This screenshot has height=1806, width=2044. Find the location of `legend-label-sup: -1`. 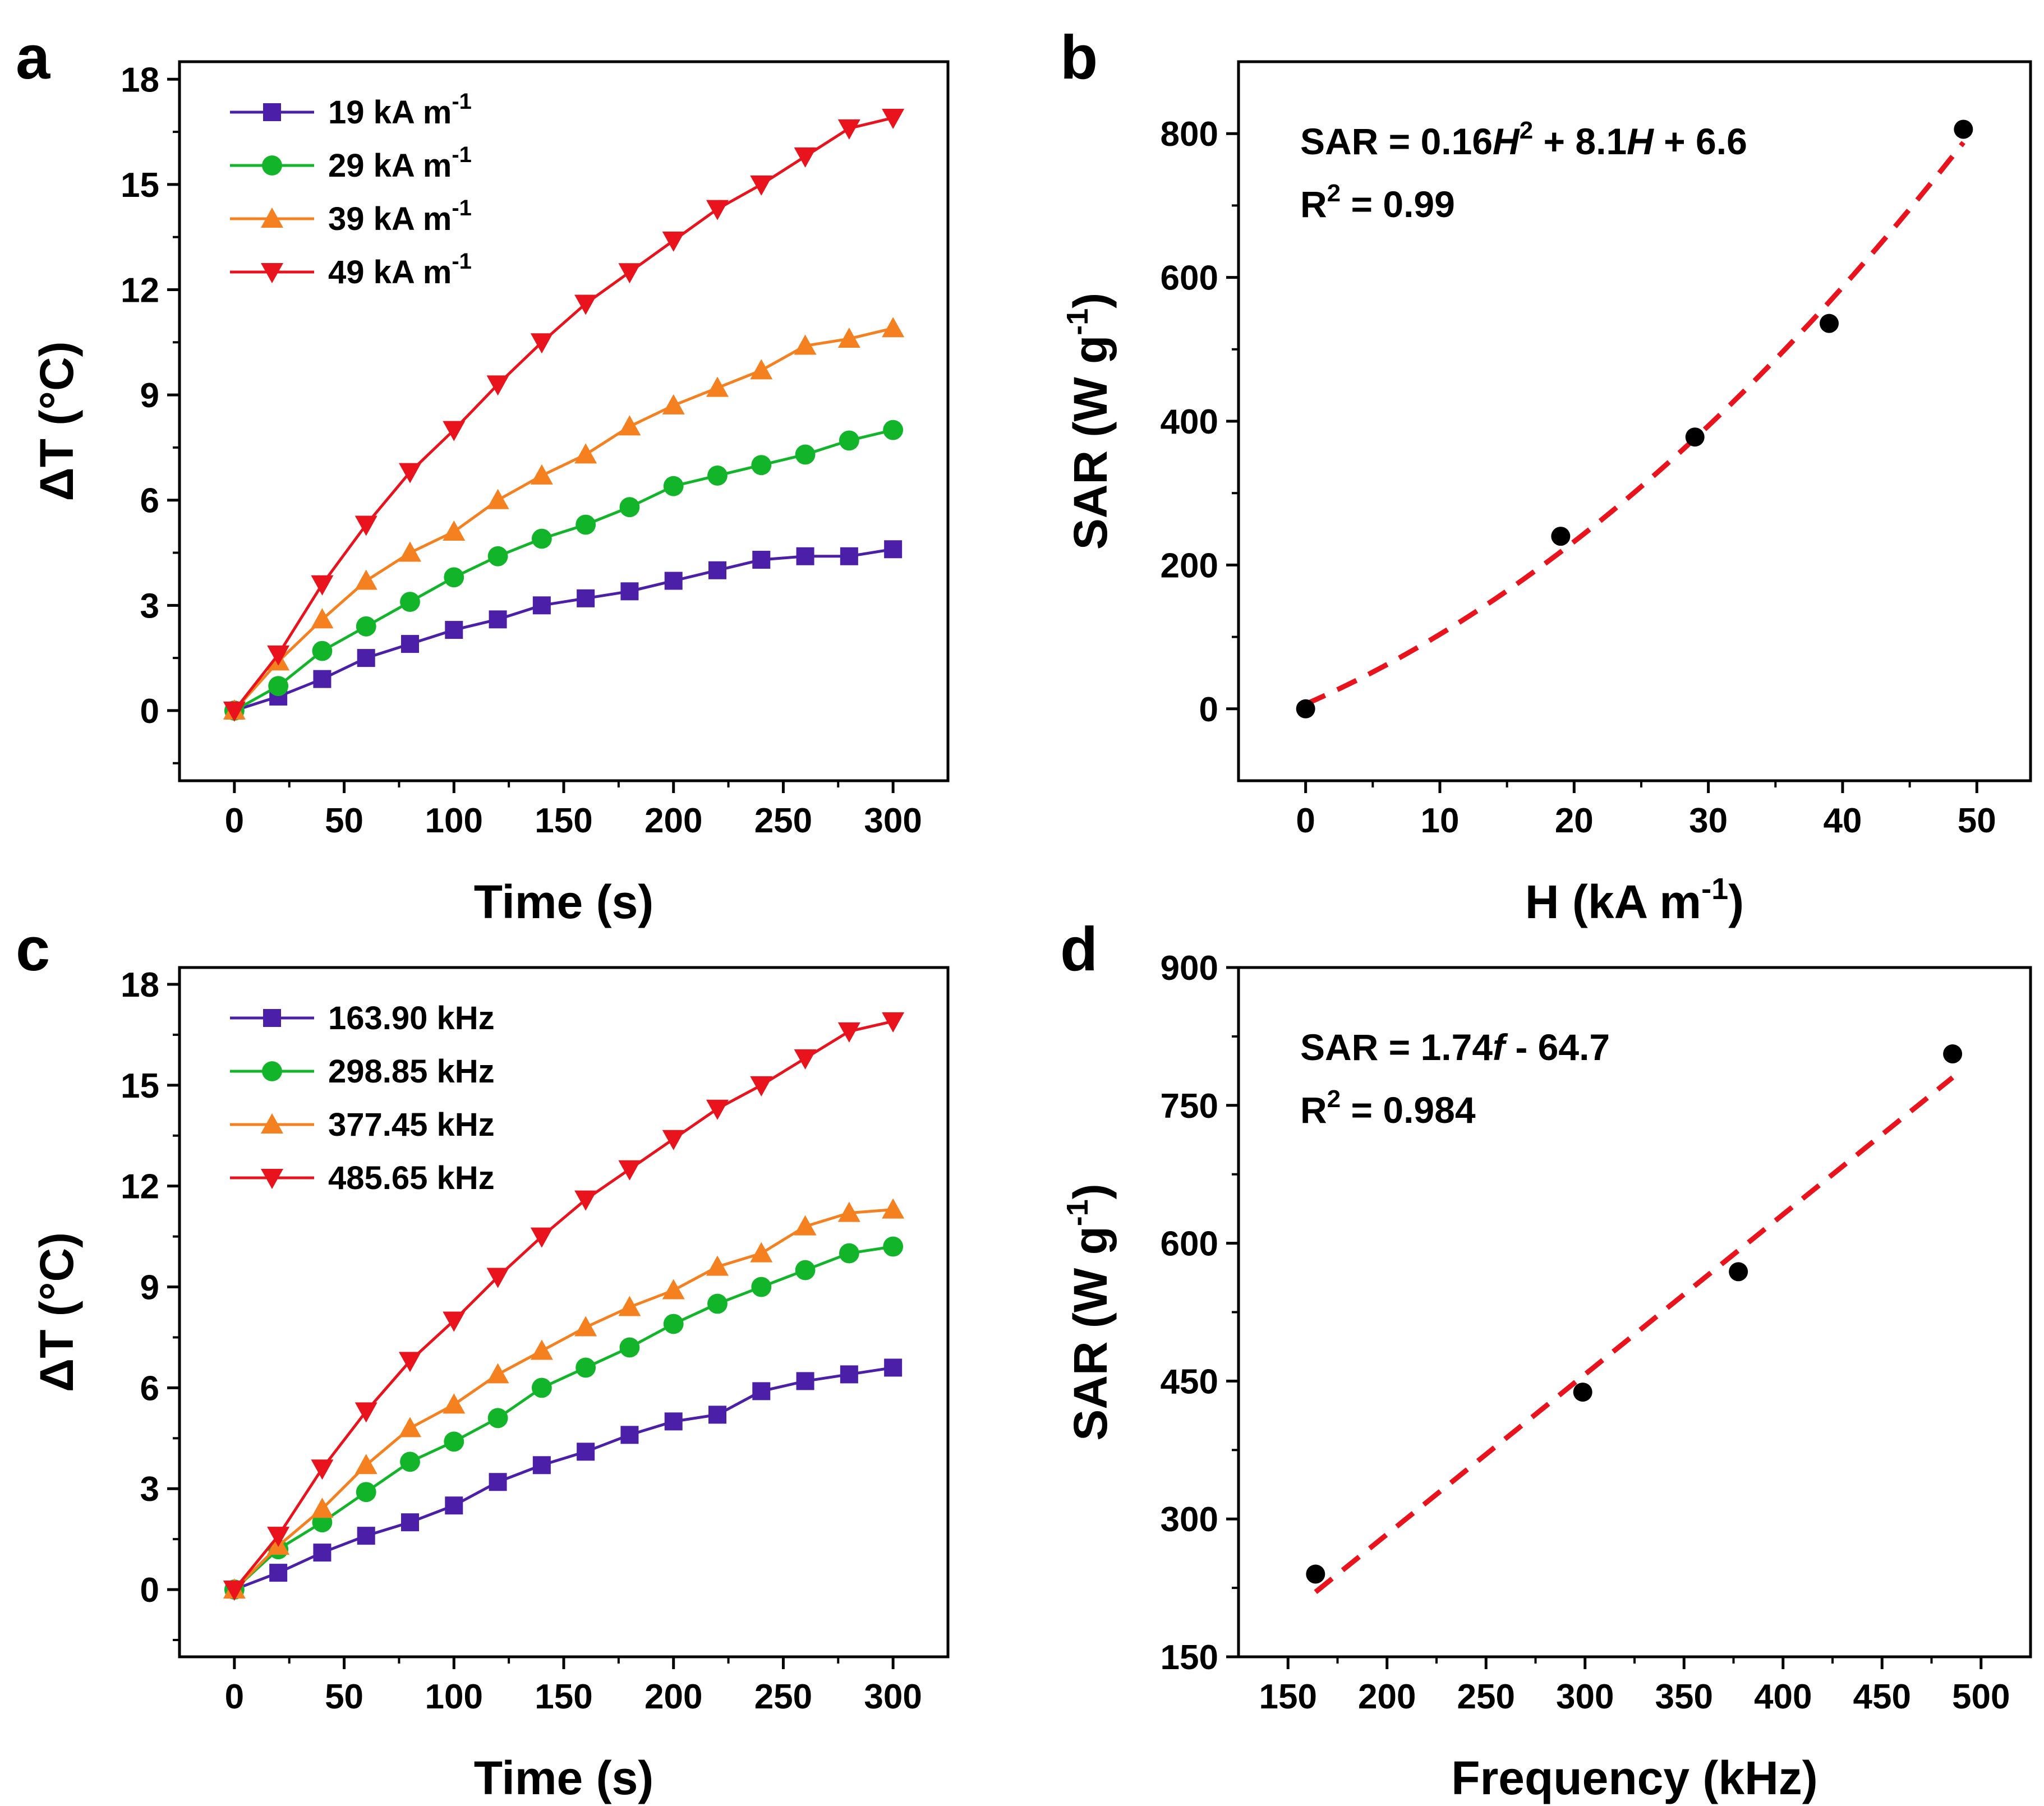

legend-label-sup: -1 is located at coordinates (462, 208).